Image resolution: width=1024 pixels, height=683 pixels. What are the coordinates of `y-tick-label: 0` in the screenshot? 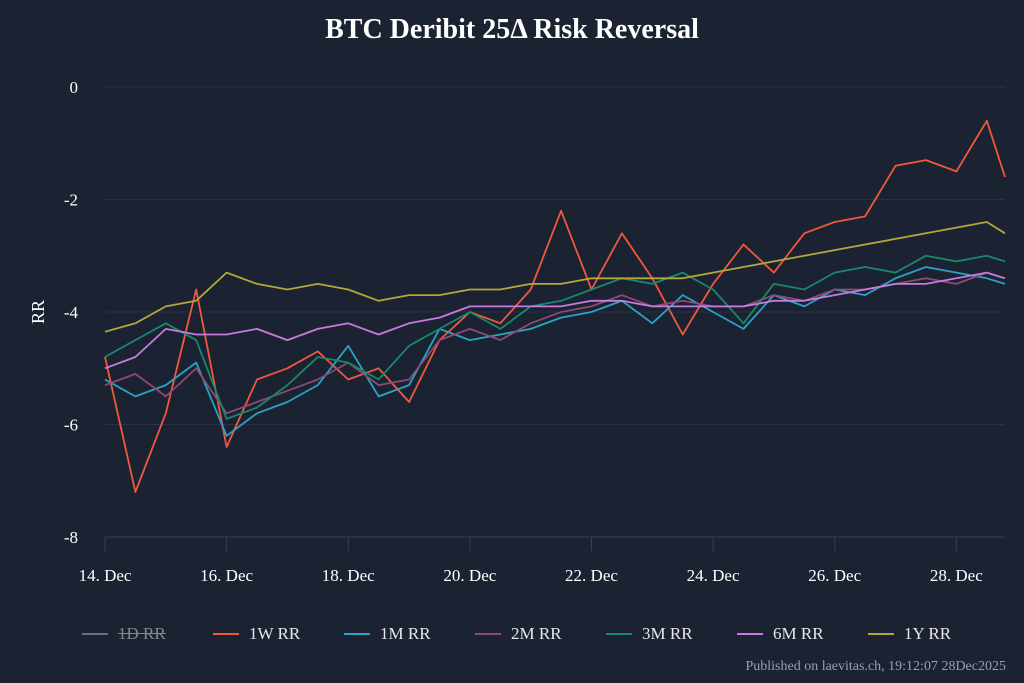 It's located at (74, 87).